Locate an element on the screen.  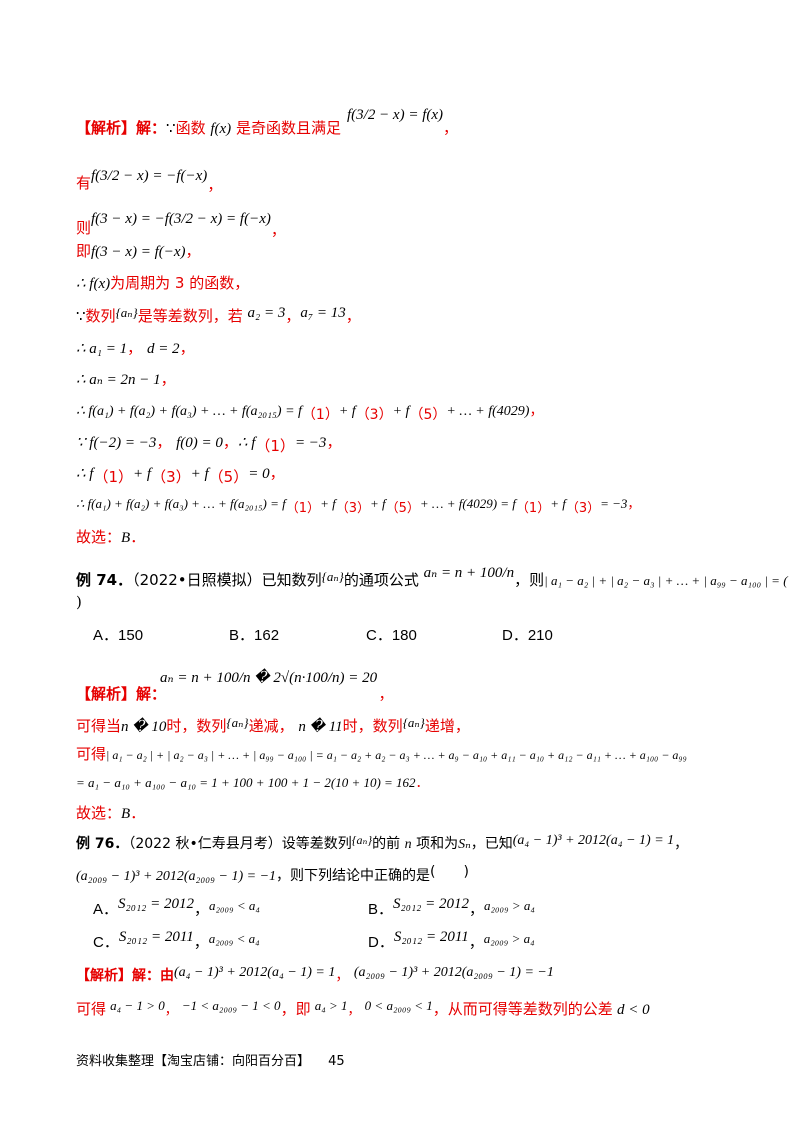
text: 有 is located at coordinates (84, 183).